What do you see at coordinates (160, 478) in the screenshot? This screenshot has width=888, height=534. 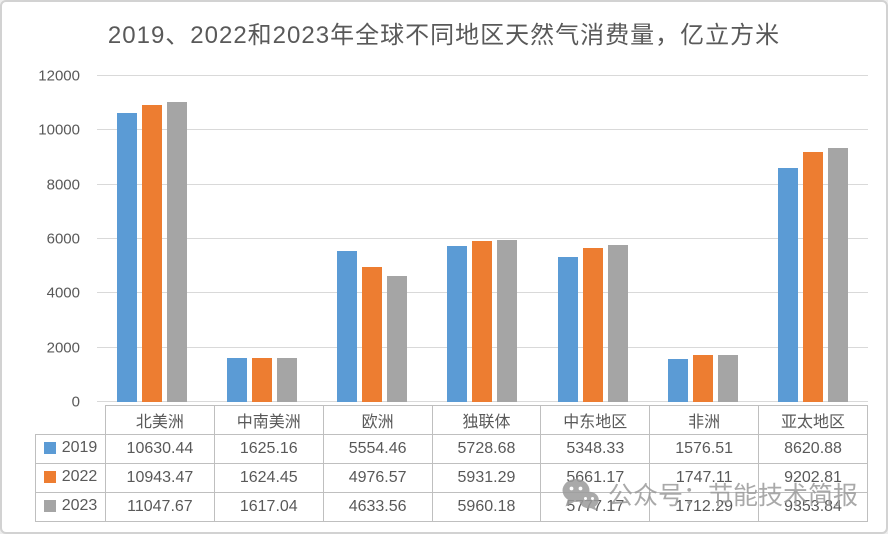 I see `table-cell-2022-北美洲: 10943.47` at bounding box center [160, 478].